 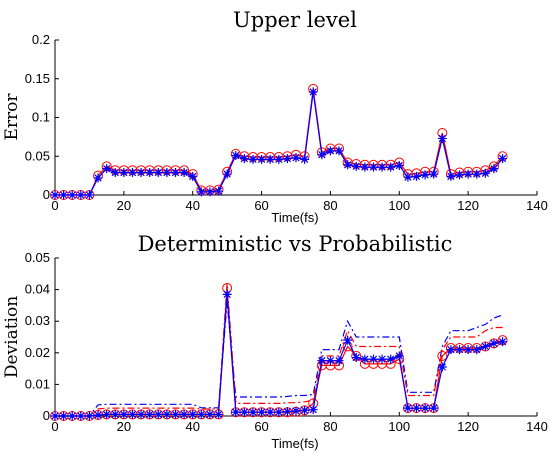 I want to click on x-tick-label: 0, so click(x=54, y=426).